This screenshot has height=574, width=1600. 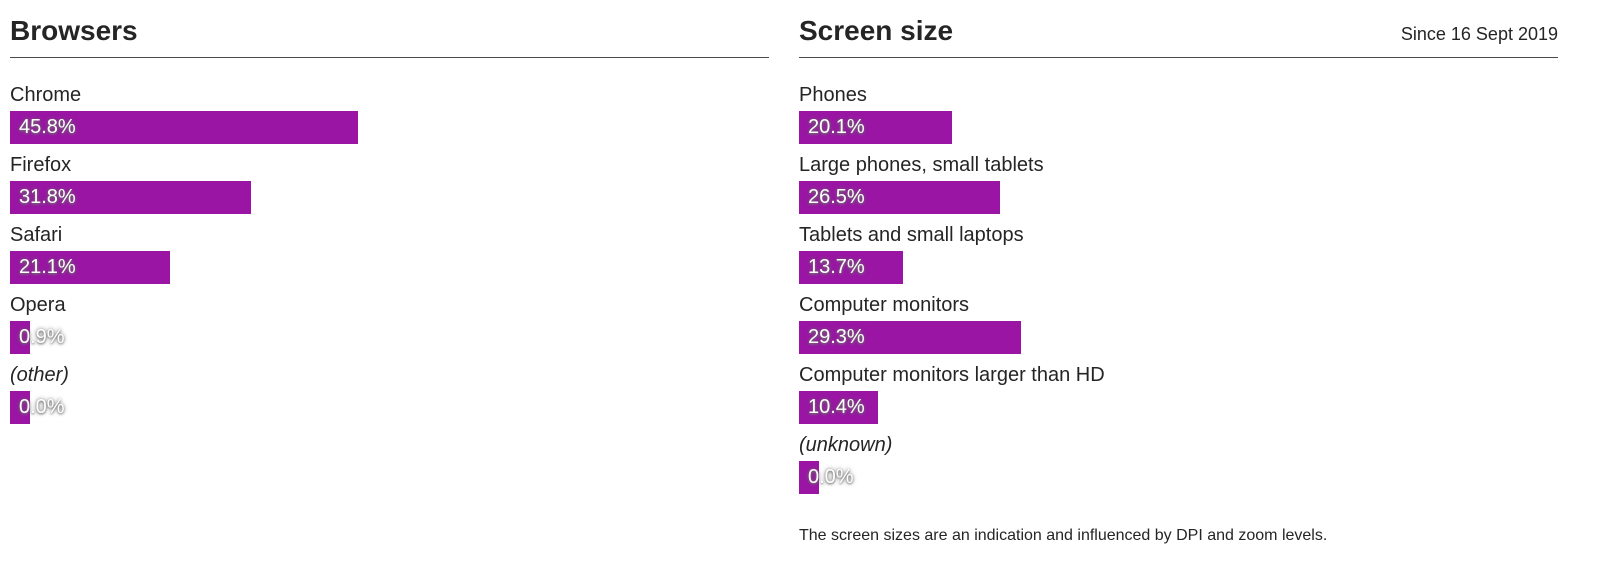 I want to click on chart-subtitle-since-date: Since 16 Sept 2019, so click(x=1479, y=34).